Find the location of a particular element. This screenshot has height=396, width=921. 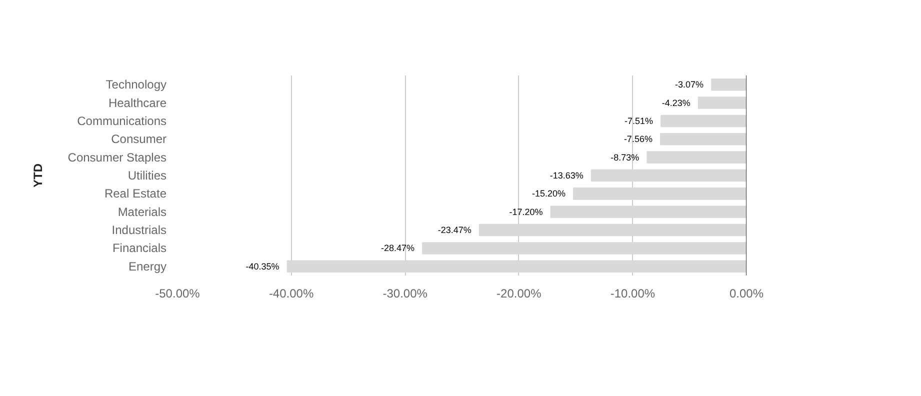

y-tick-label: Consumer is located at coordinates (139, 139).